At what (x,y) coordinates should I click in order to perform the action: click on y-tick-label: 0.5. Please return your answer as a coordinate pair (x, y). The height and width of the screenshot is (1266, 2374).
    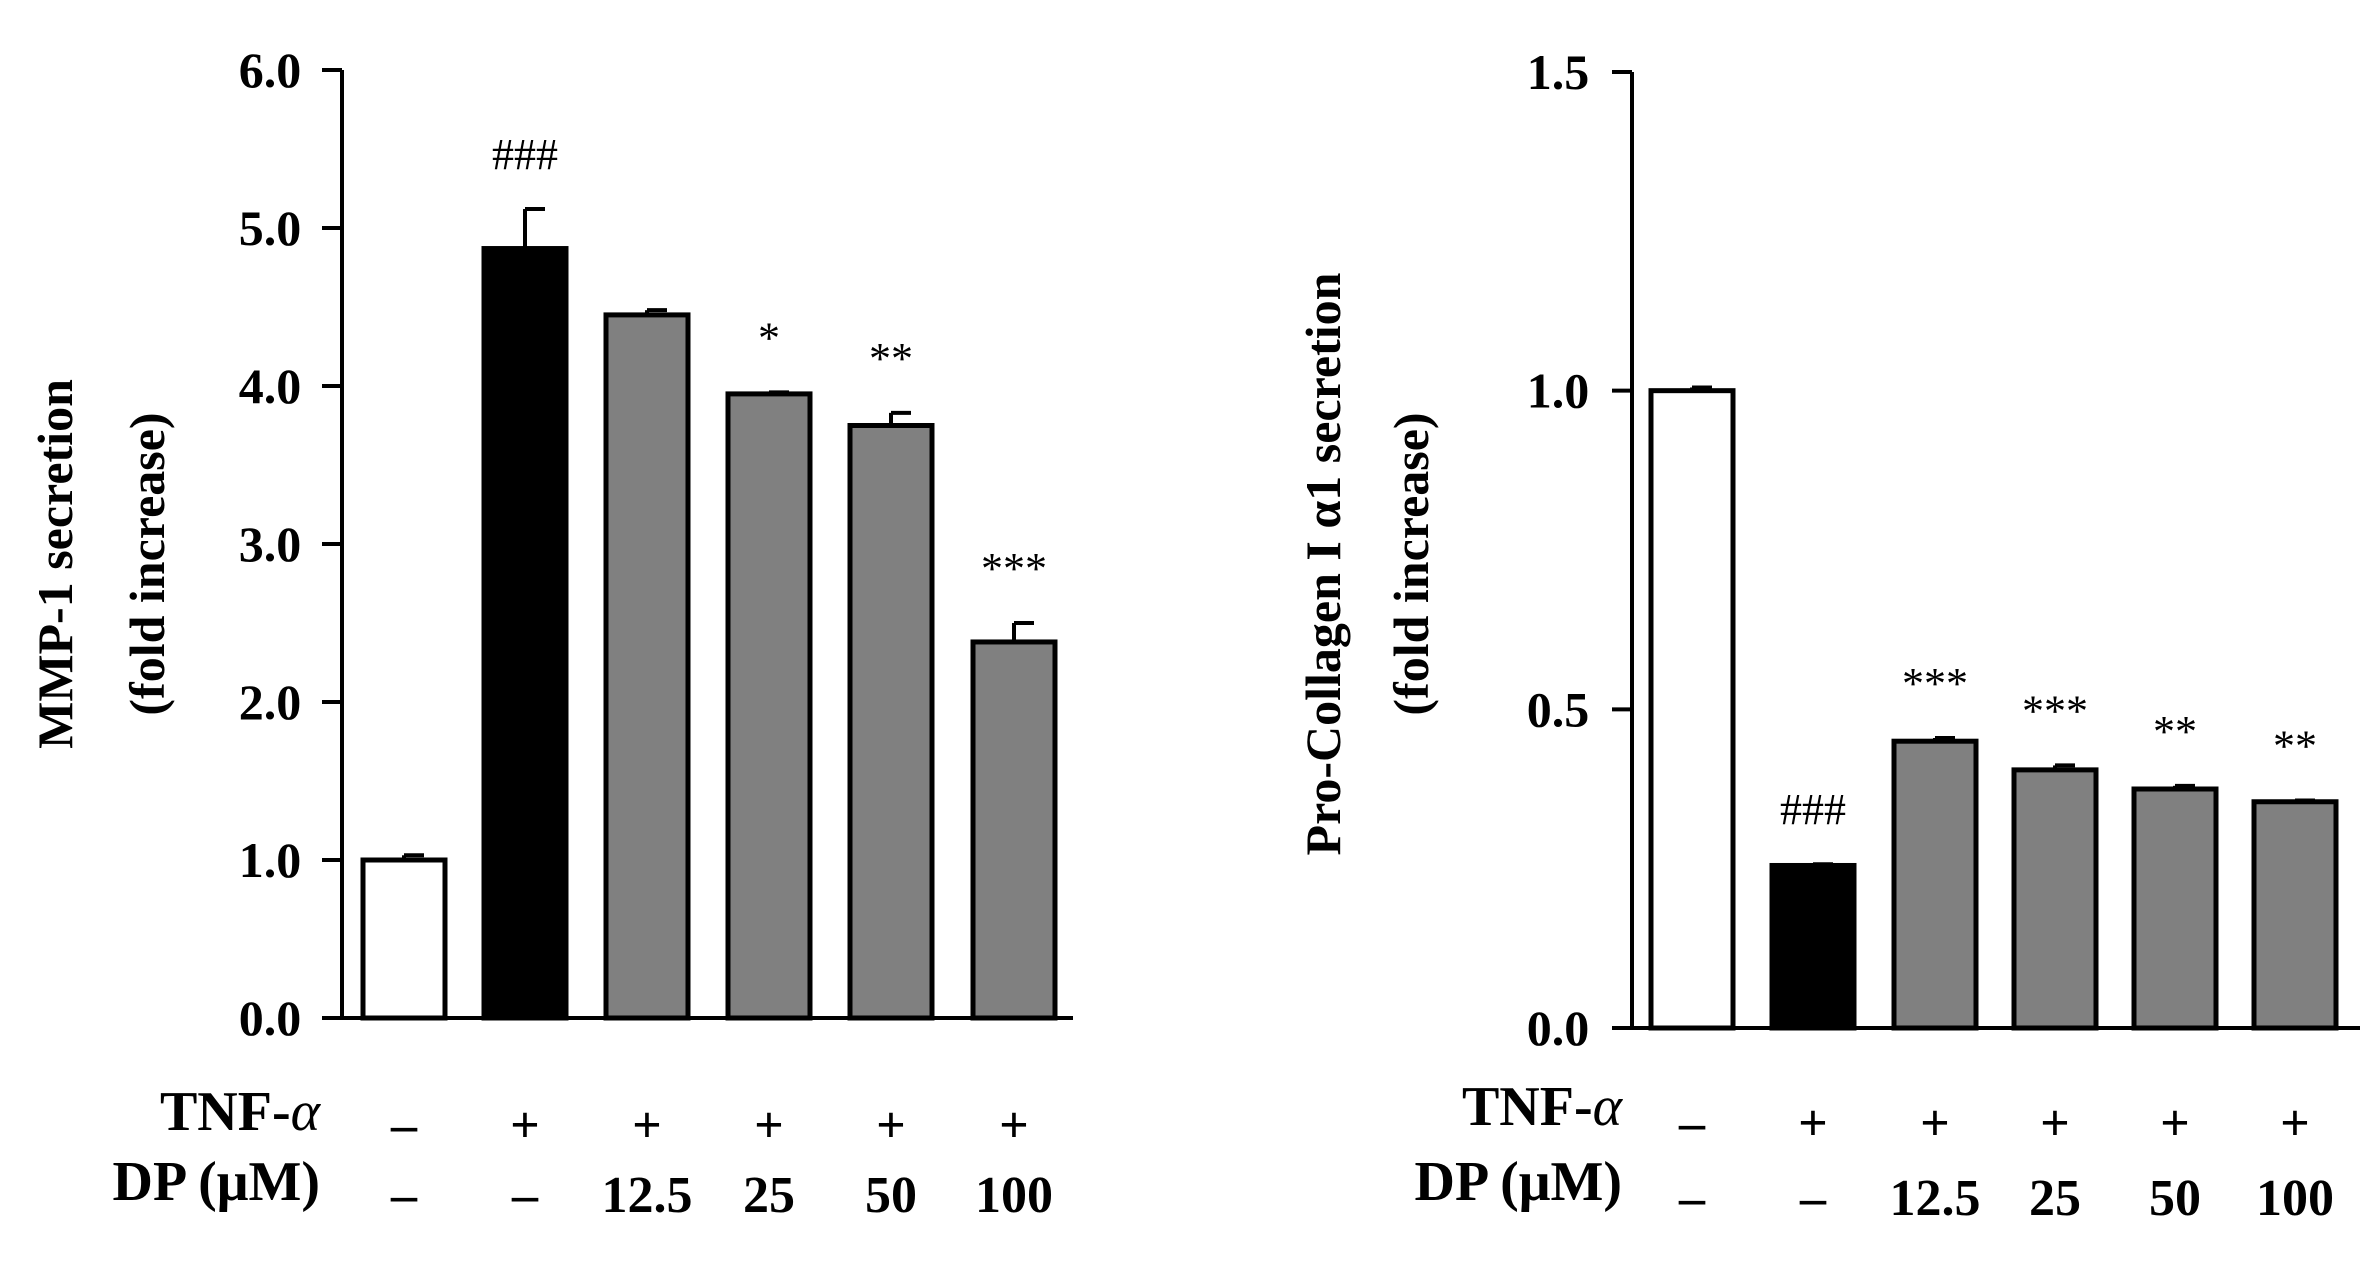
    Looking at the image, I should click on (1558, 709).